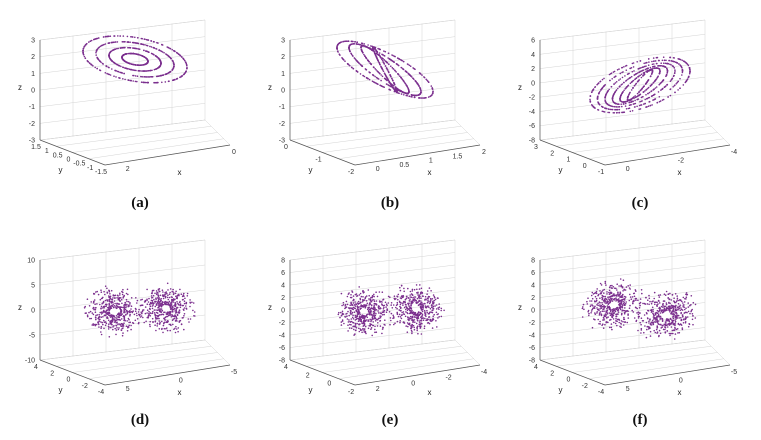  I want to click on y-tick-label: 2, so click(552, 153).